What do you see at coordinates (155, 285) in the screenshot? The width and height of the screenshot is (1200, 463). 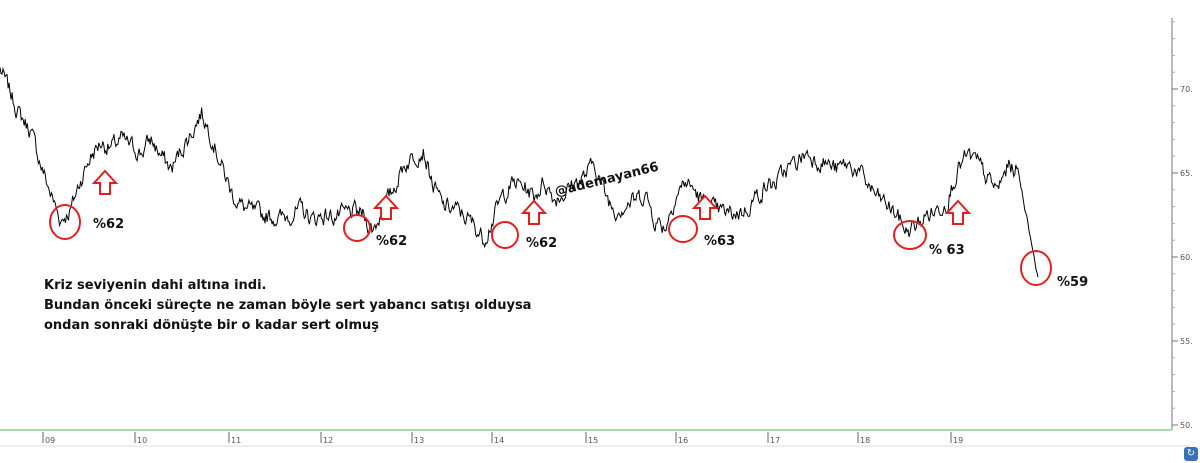 I see `commentary-line-1: Kriz seviyenin dahi altına indi.` at bounding box center [155, 285].